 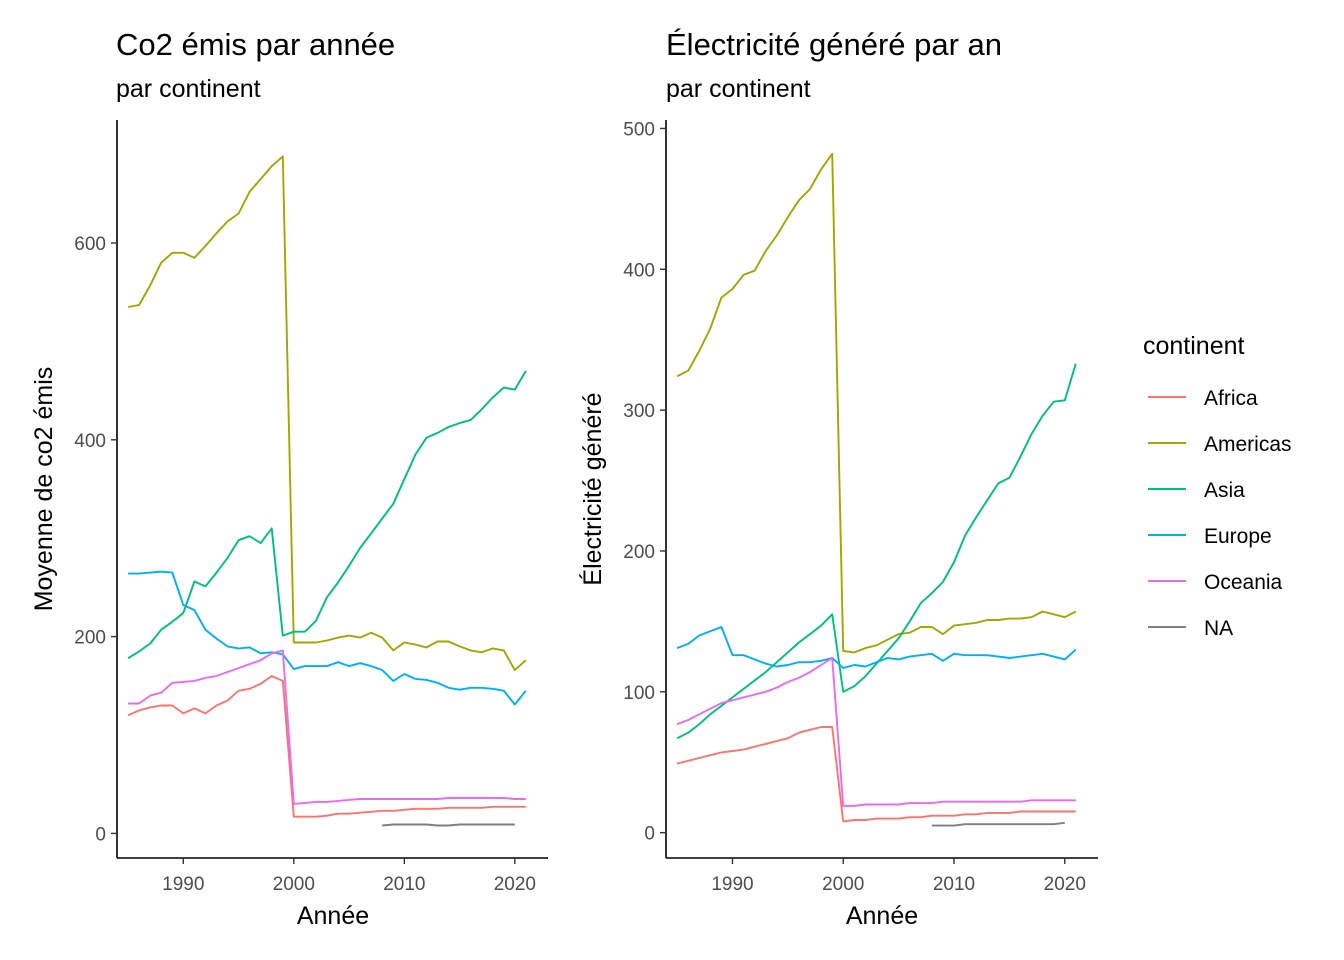 I want to click on legend-item-oceania: Oceania, so click(x=1215, y=582).